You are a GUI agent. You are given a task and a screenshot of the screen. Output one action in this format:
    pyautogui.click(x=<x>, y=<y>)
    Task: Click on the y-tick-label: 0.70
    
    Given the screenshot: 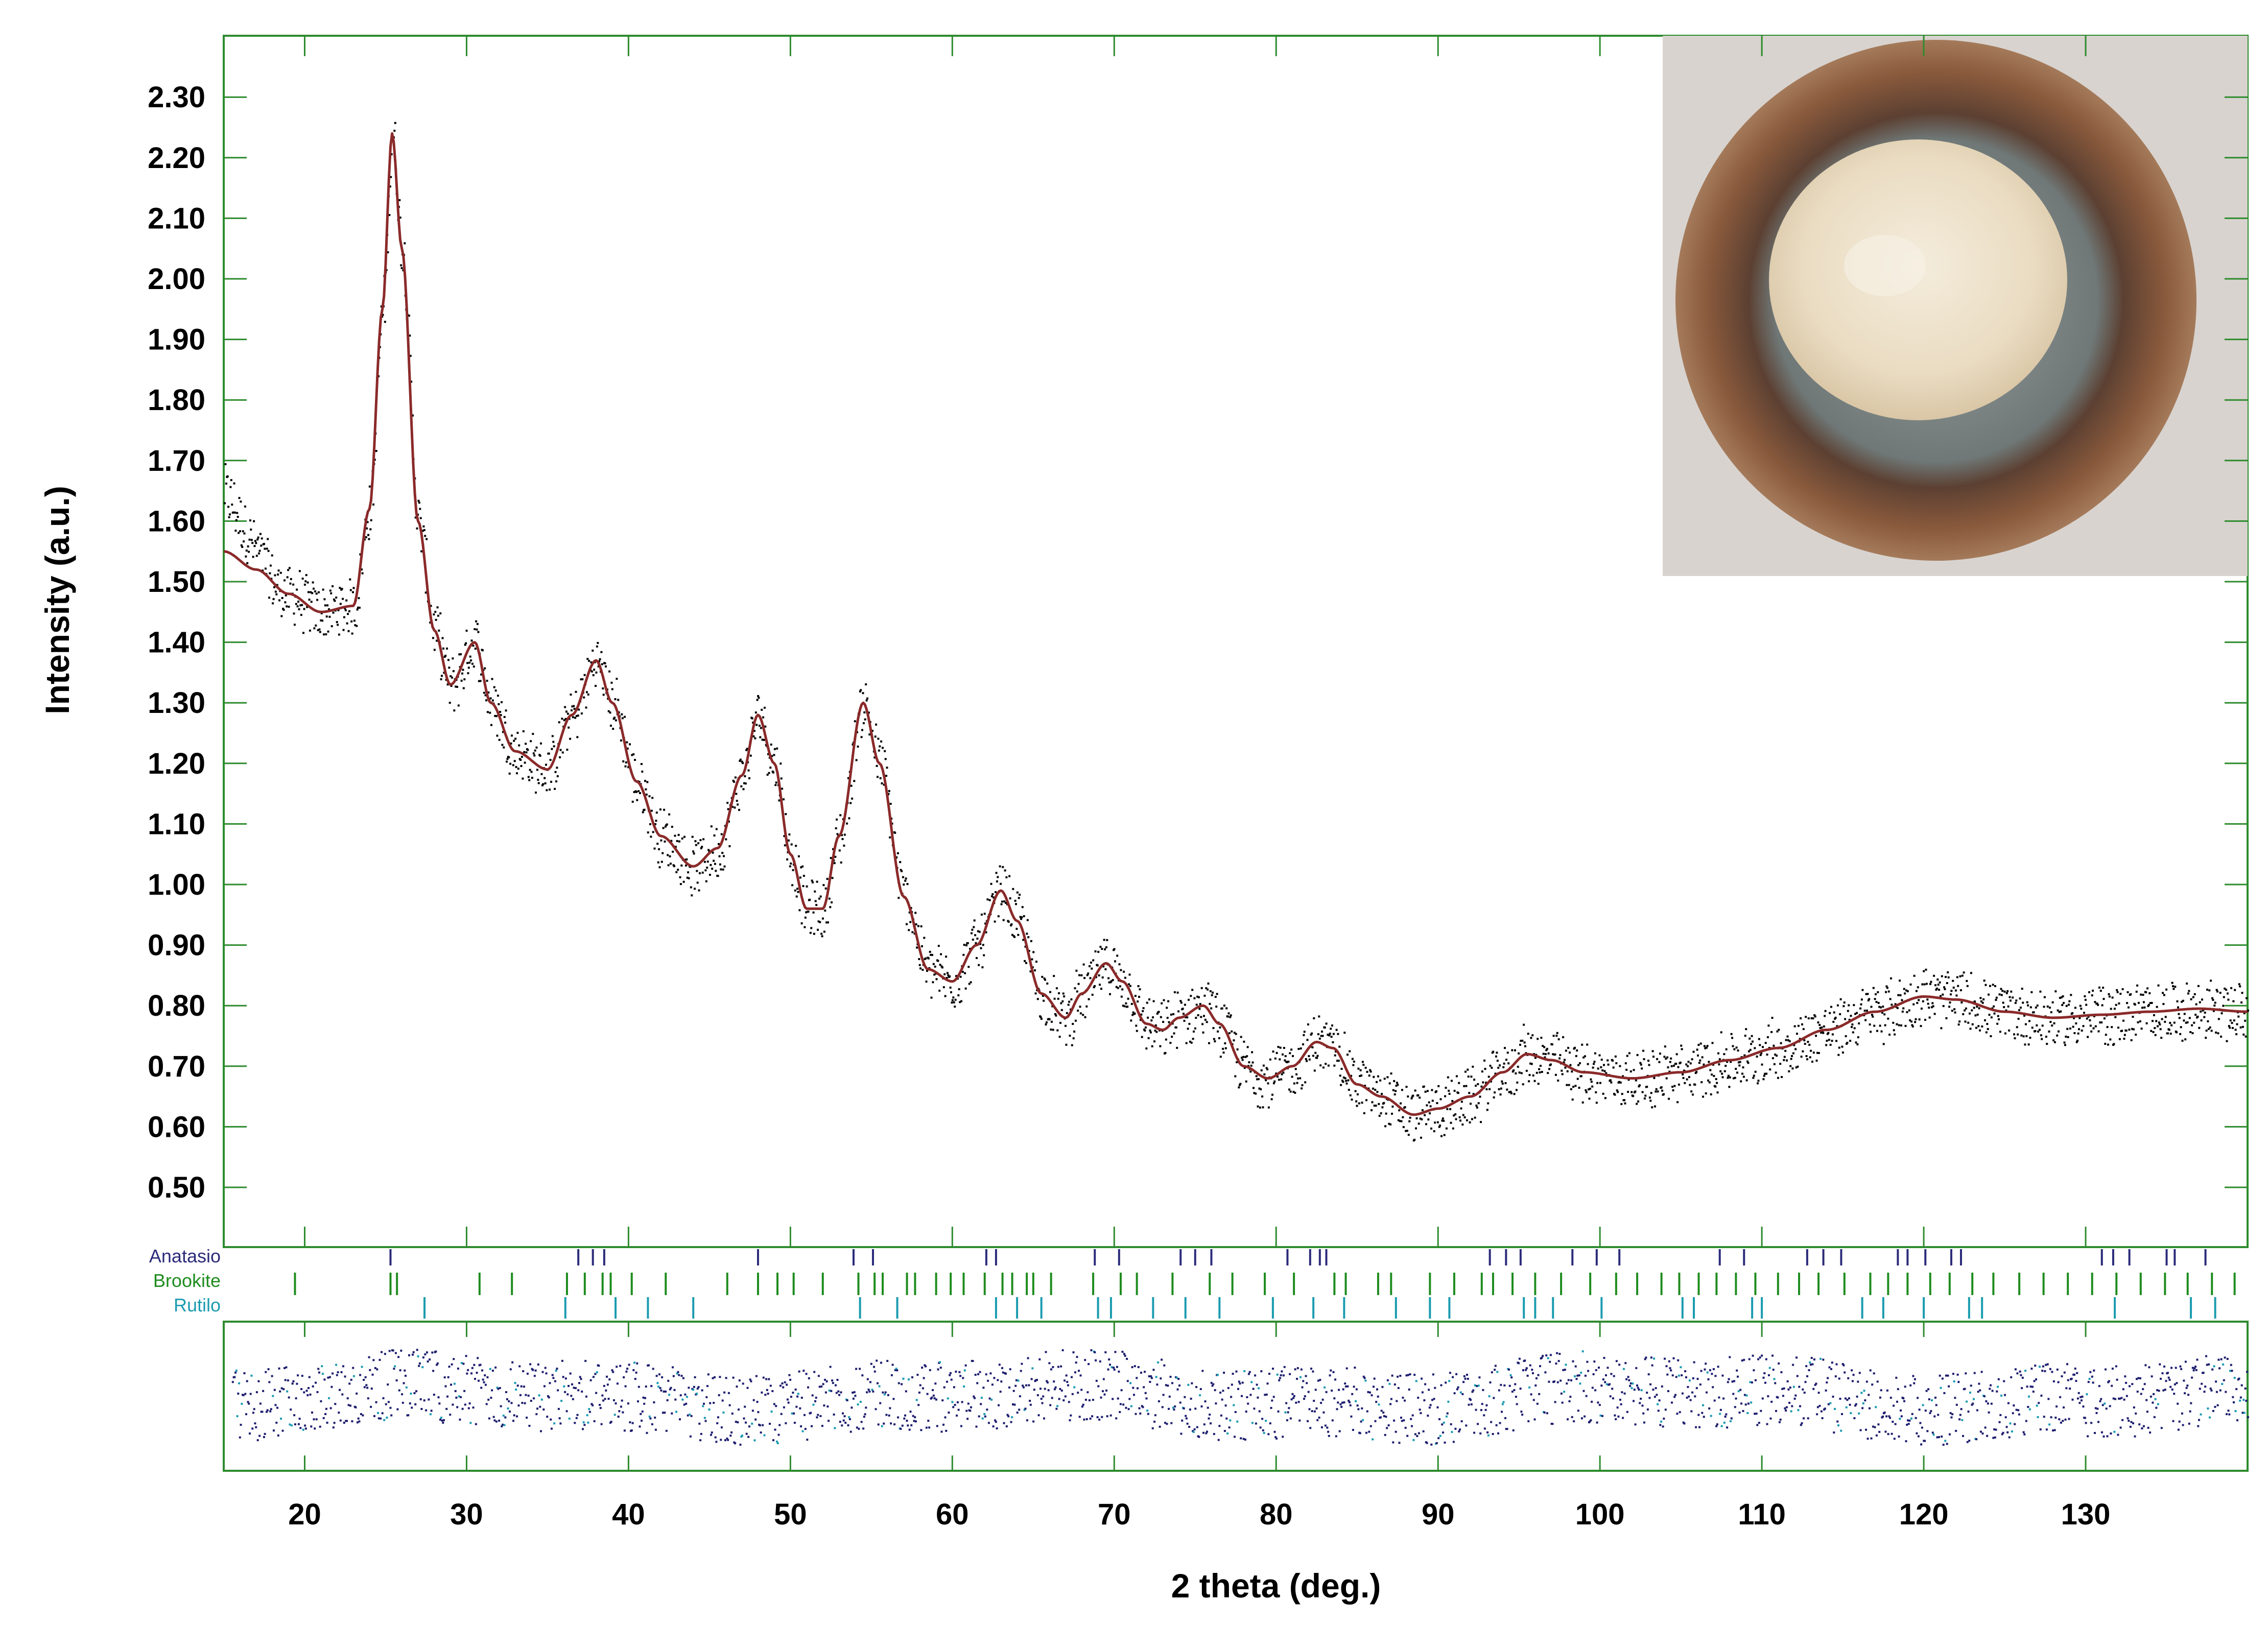 What is the action you would take?
    pyautogui.click(x=176, y=1066)
    